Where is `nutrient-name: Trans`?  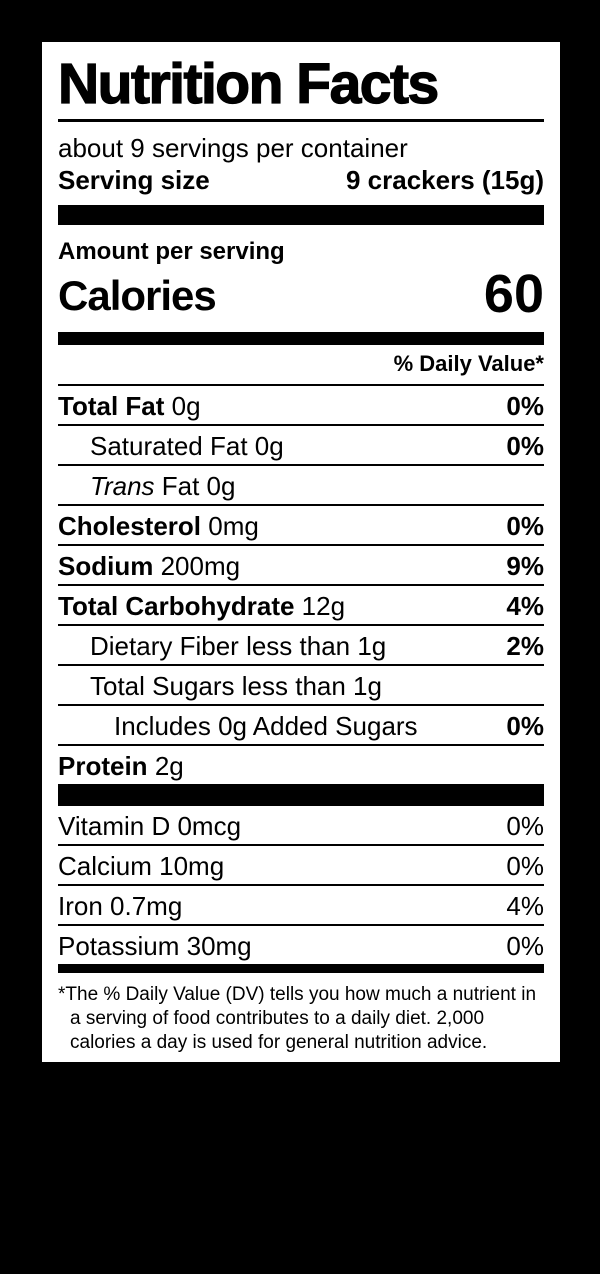
nutrient-name: Trans is located at coordinates (122, 486).